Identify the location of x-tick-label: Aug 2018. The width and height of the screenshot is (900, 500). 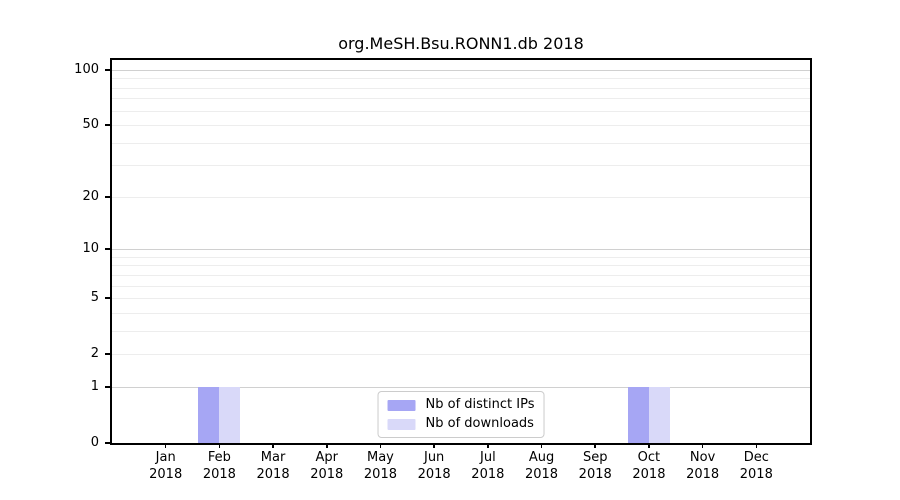
(542, 466).